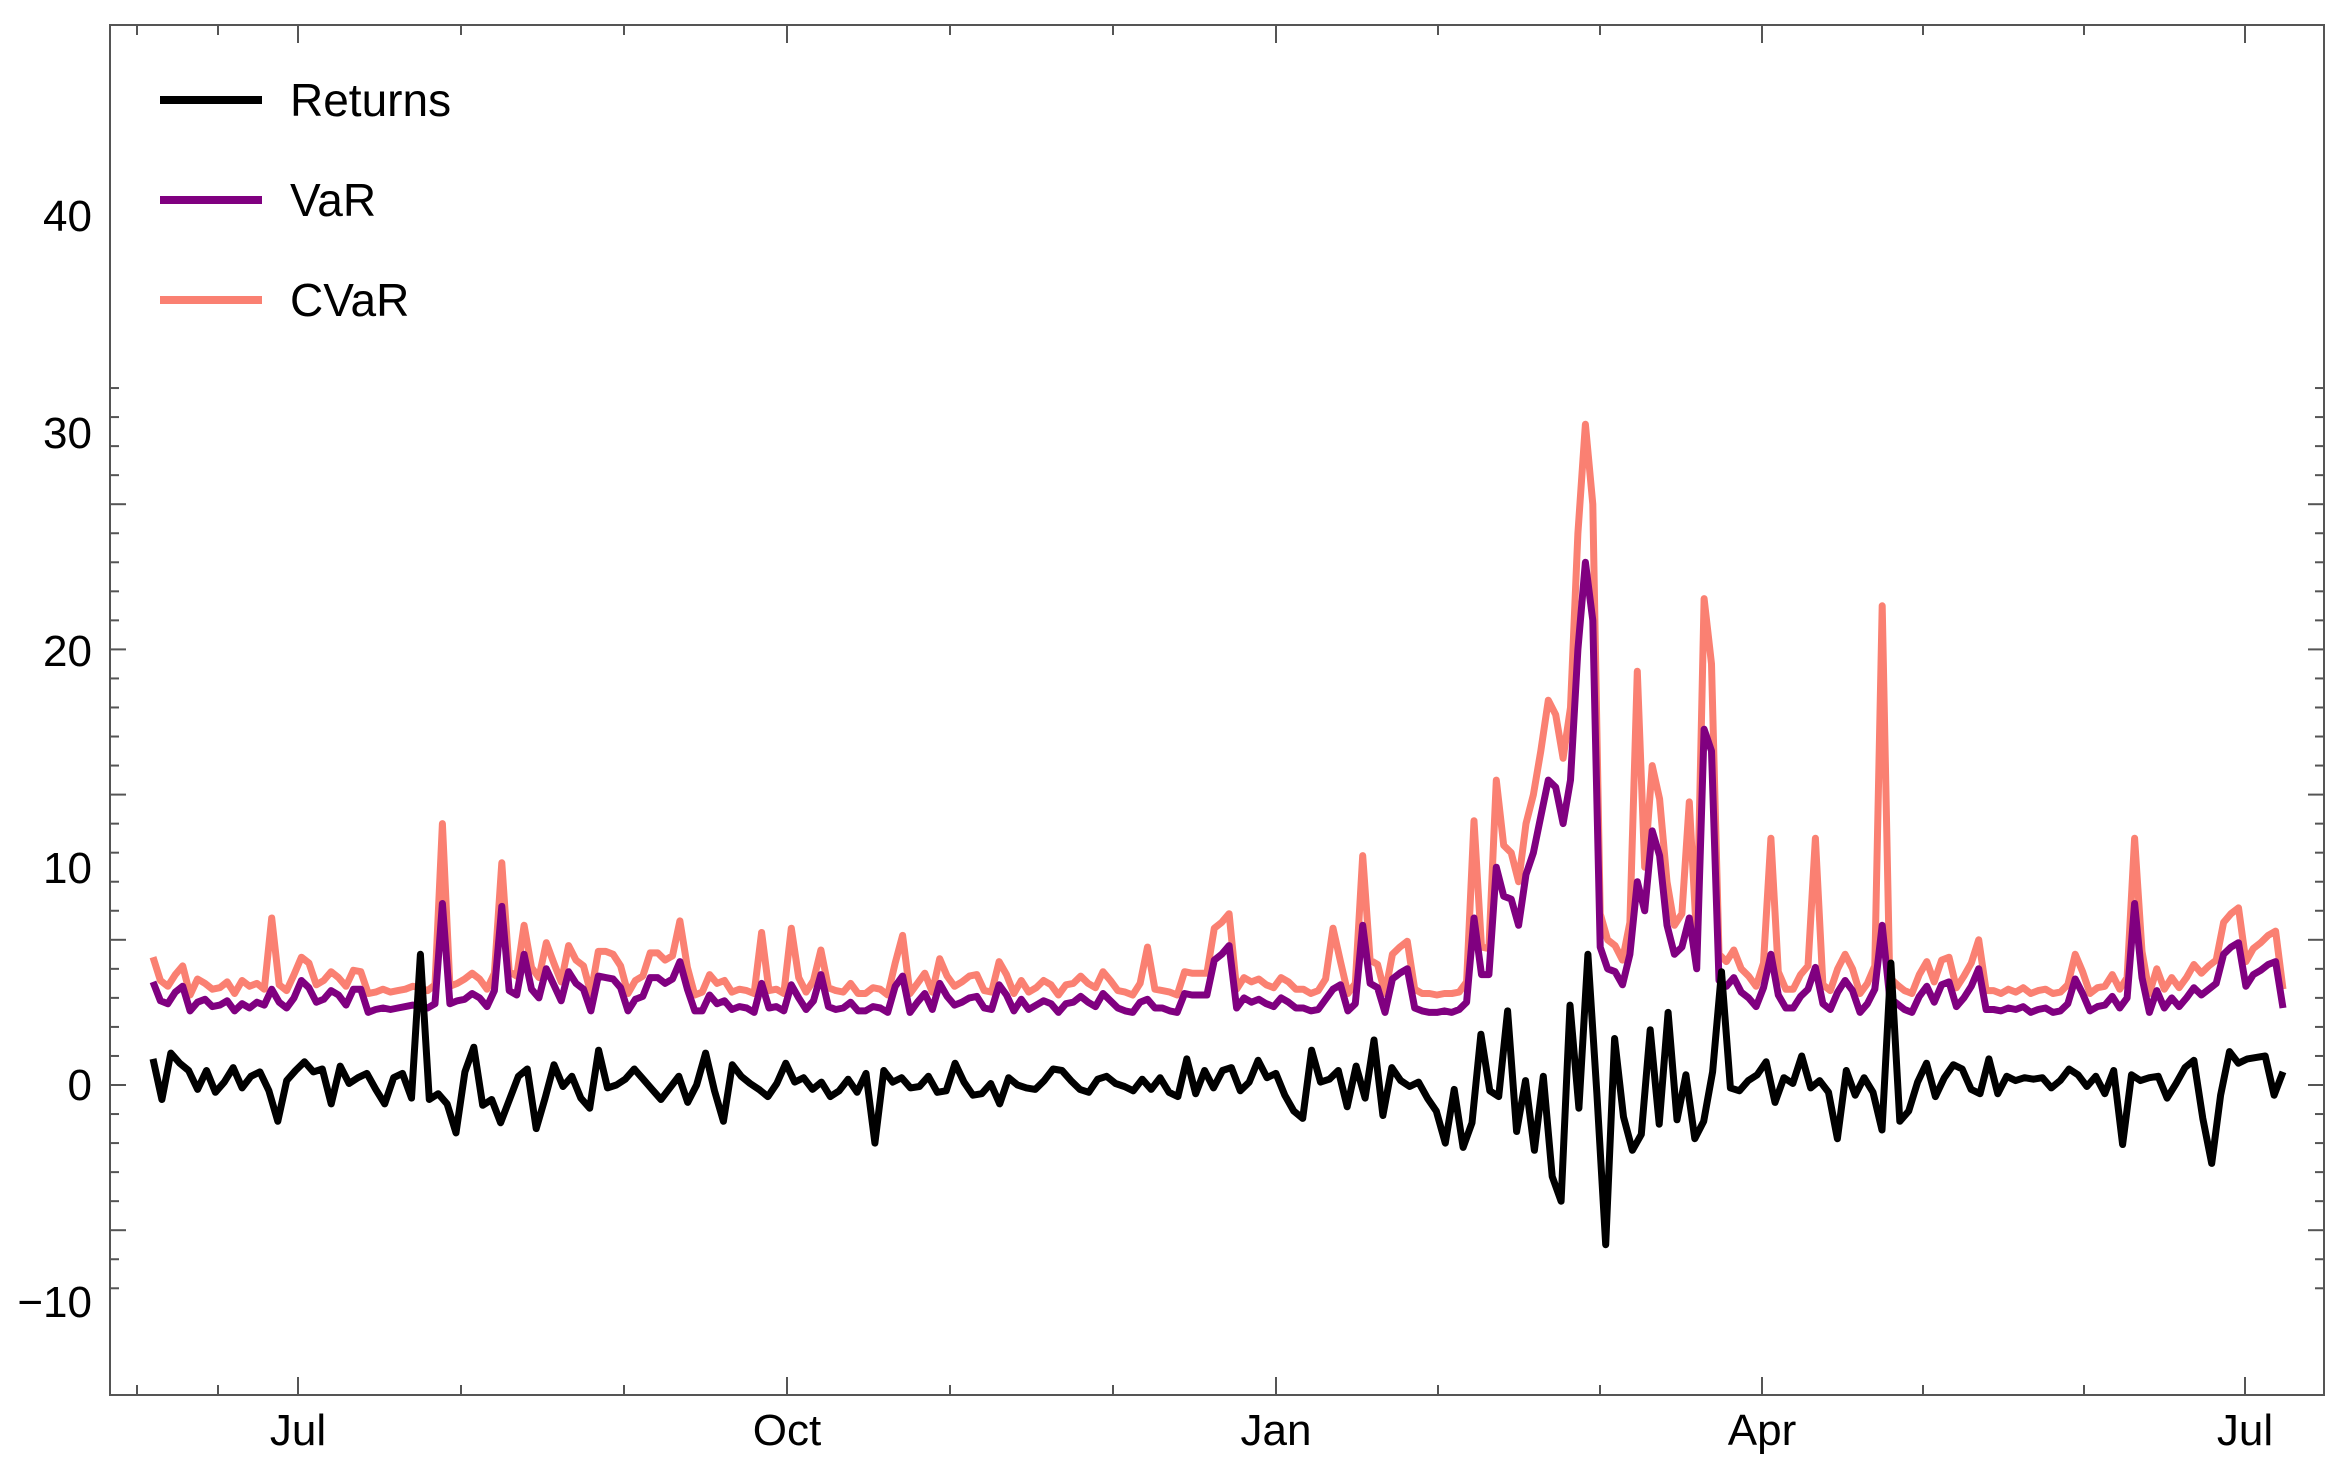 Image resolution: width=2344 pixels, height=1481 pixels. I want to click on x-tick-labels: Jul Oct Jan Apr Jul, so click(1271, 1430).